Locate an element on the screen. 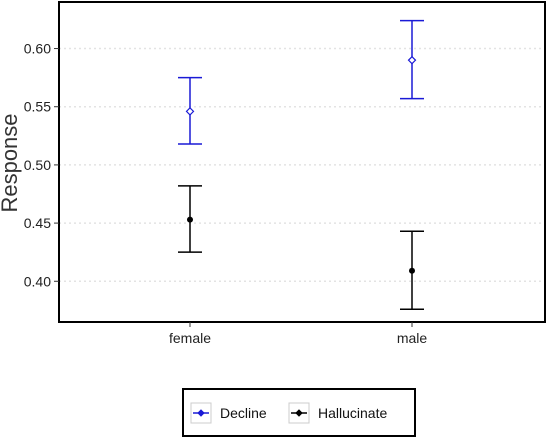  legend-label: Hallucinate is located at coordinates (352, 413).